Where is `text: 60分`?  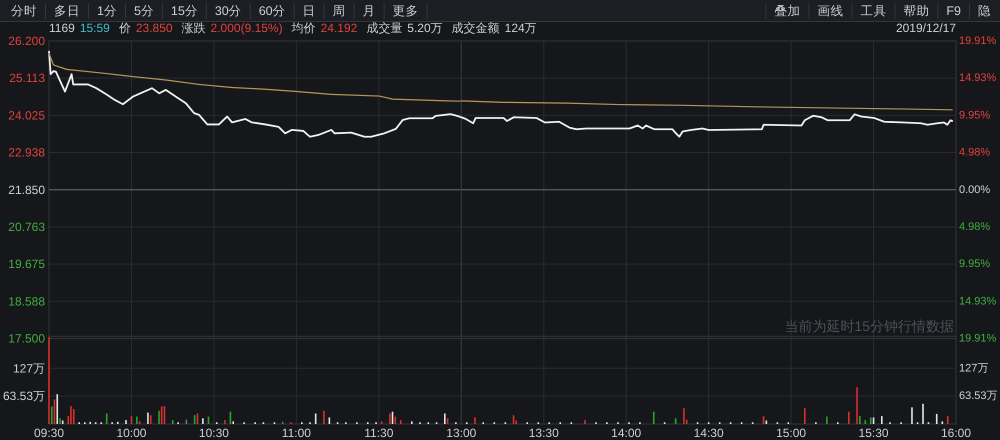 text: 60分 is located at coordinates (272, 11).